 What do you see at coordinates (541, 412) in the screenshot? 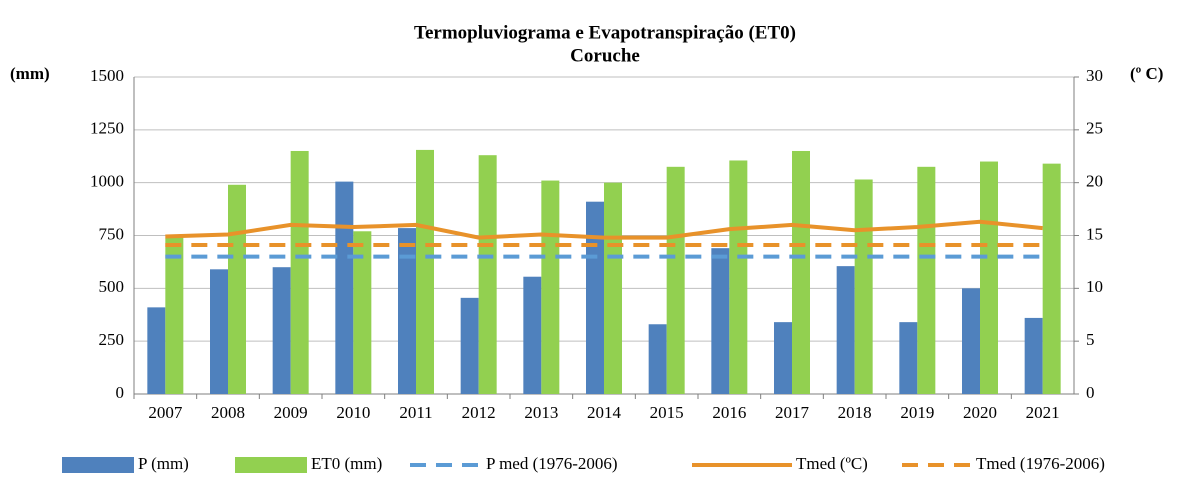
I see `x-tick-label: 2013` at bounding box center [541, 412].